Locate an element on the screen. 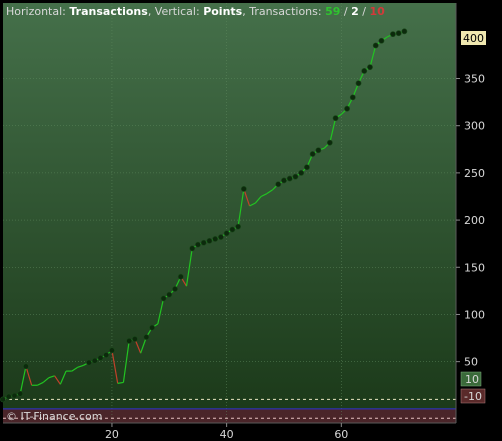 The height and width of the screenshot is (441, 502). y-tick-label: 250 is located at coordinates (474, 173).